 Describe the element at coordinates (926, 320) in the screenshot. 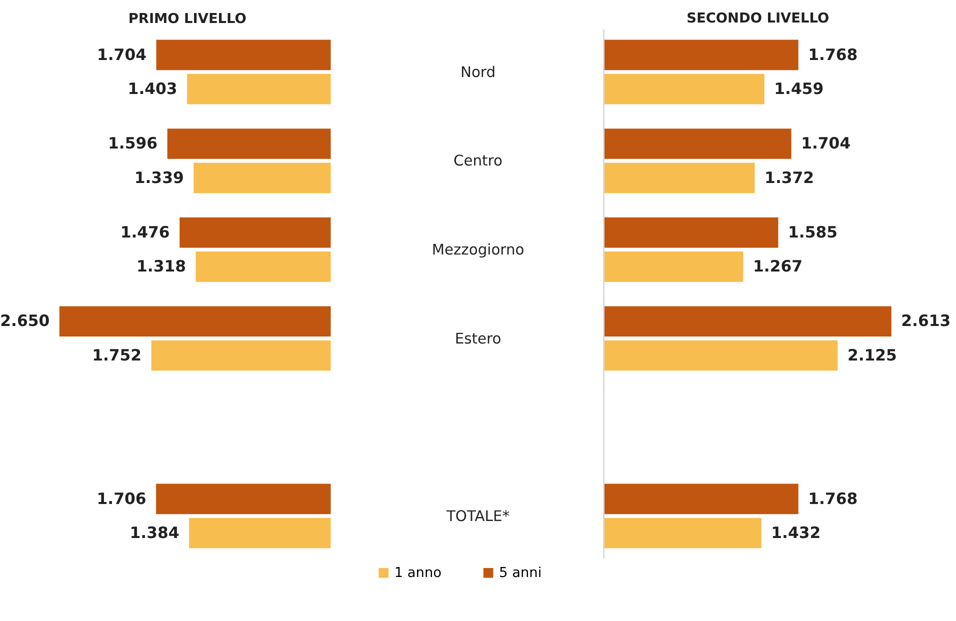

I see `data-label: 2.613` at that location.